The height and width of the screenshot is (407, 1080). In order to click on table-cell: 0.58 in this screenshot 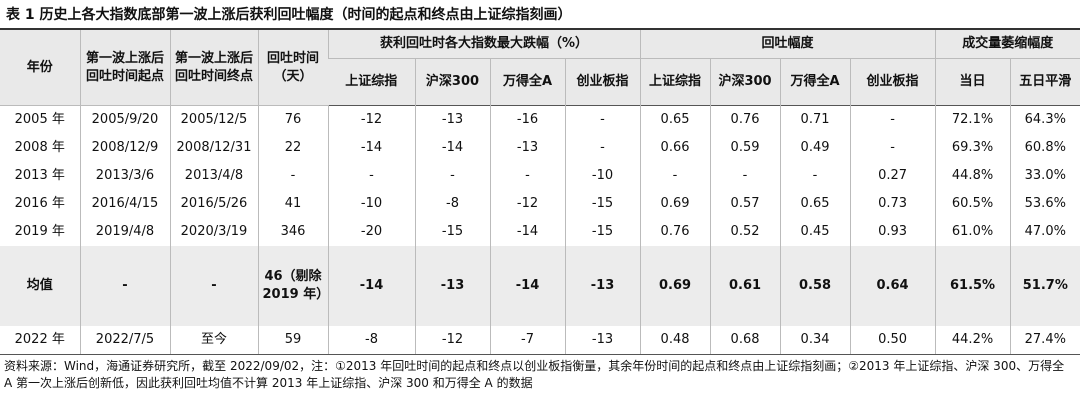, I will do `click(815, 286)`.